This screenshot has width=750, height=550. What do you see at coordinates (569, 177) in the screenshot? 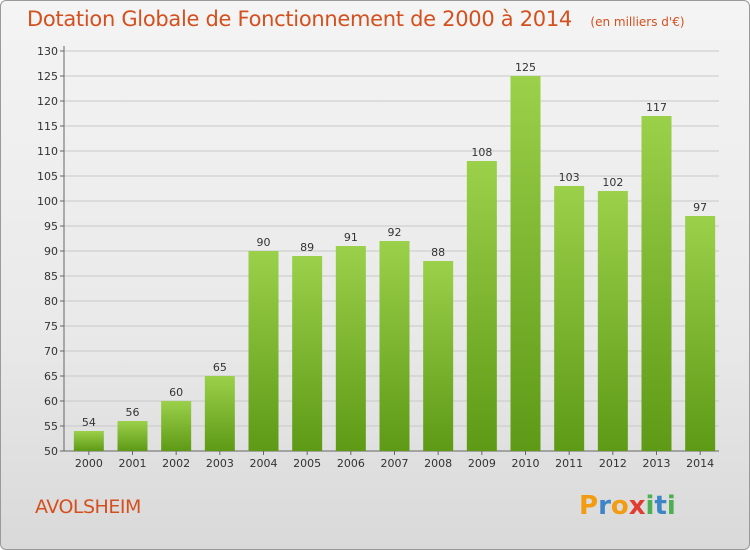
I see `data-label: 103` at bounding box center [569, 177].